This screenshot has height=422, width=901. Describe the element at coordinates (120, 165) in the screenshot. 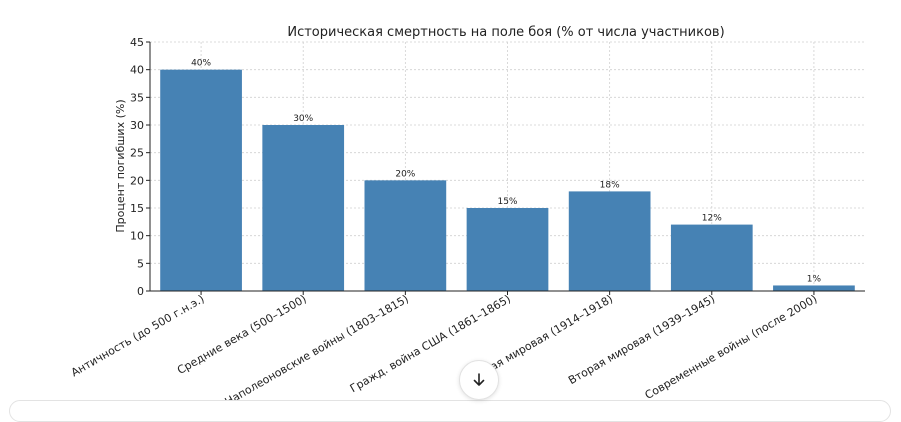

I see `y-axis-label: Процент погибших (%)` at that location.